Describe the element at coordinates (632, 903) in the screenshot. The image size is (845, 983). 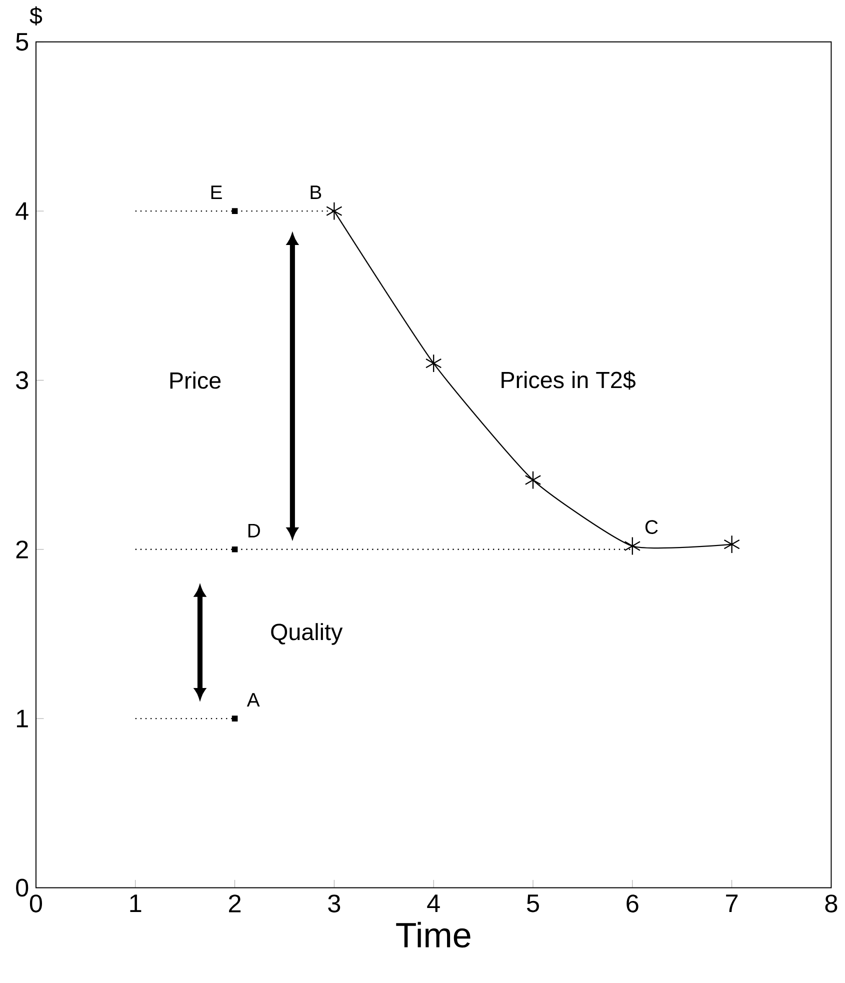
I see `x-tick-label: 6` at that location.